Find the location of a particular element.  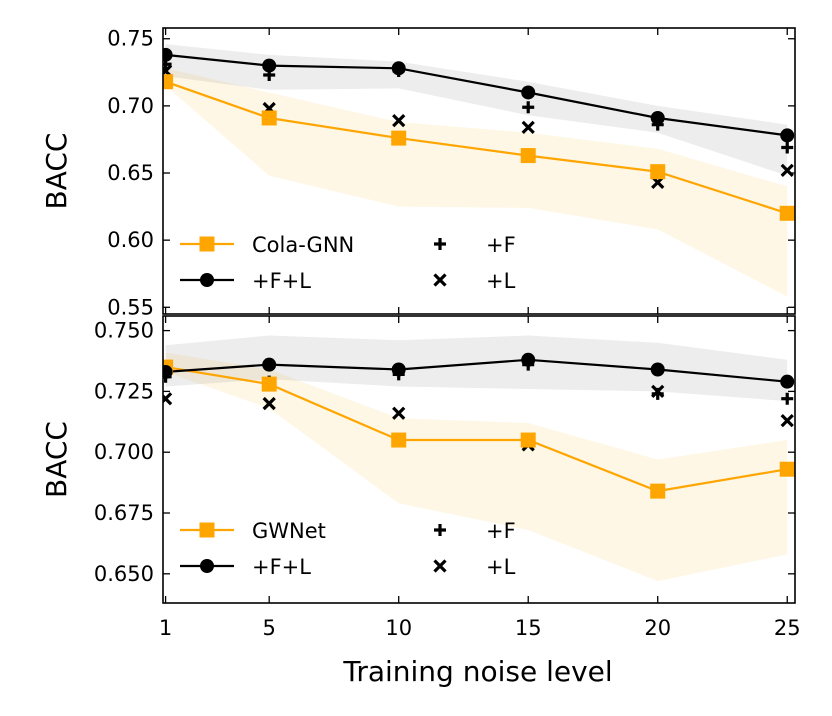

x-tick-label: 25 is located at coordinates (787, 628).